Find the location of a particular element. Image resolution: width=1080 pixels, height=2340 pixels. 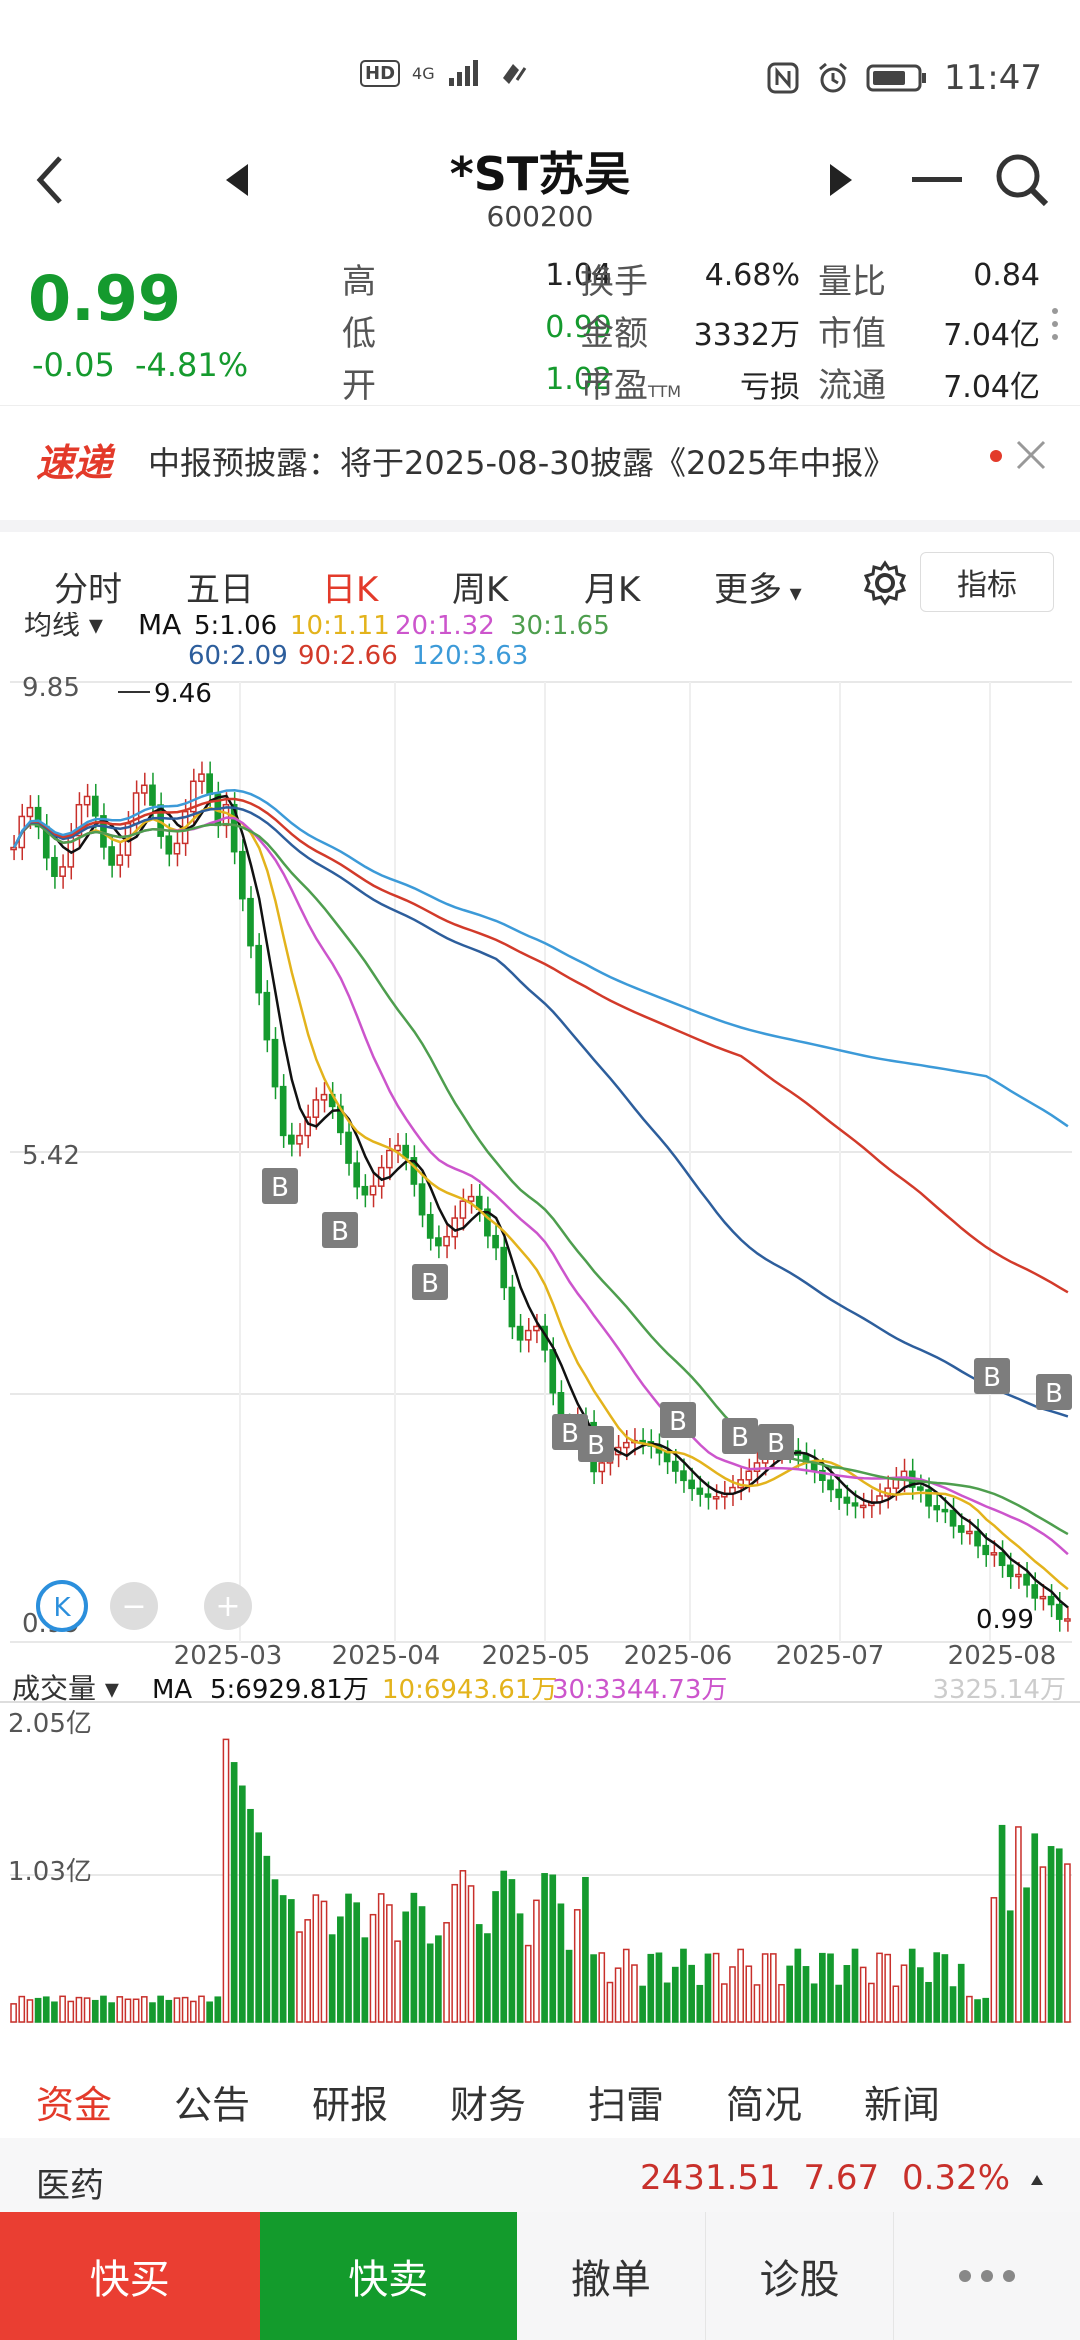

news-banner: 速递 中报预披露：将于2025-08-30披露《2025年中报》 is located at coordinates (540, 457).